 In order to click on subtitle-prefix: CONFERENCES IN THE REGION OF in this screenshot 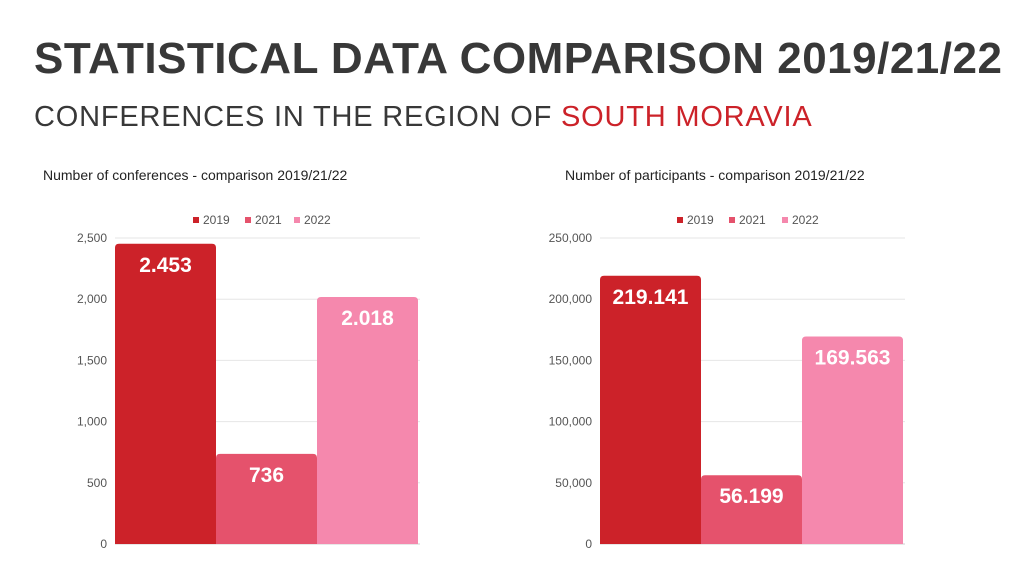, I will do `click(297, 117)`.